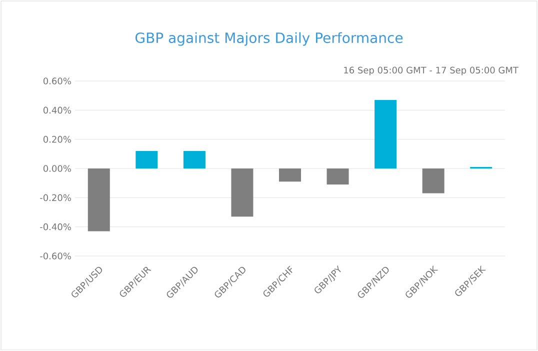 The width and height of the screenshot is (538, 351). What do you see at coordinates (57, 168) in the screenshot?
I see `y-tick-label: 0.00%` at bounding box center [57, 168].